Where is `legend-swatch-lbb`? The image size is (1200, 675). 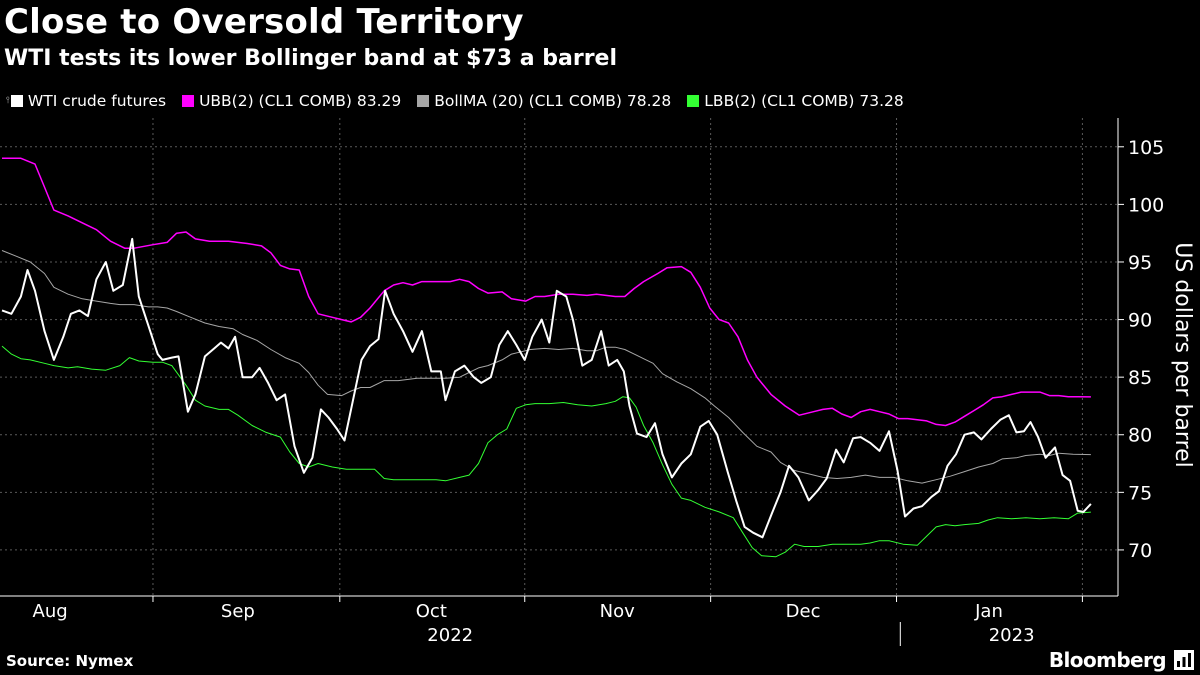 legend-swatch-lbb is located at coordinates (693, 101).